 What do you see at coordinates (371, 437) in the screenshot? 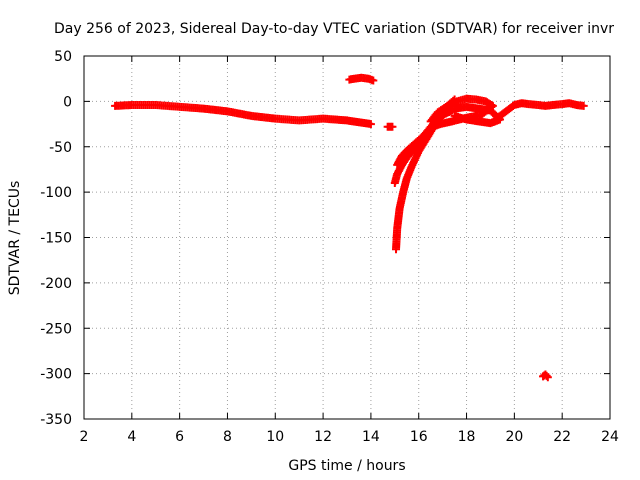
I see `x-tick-label: 14` at bounding box center [371, 437].